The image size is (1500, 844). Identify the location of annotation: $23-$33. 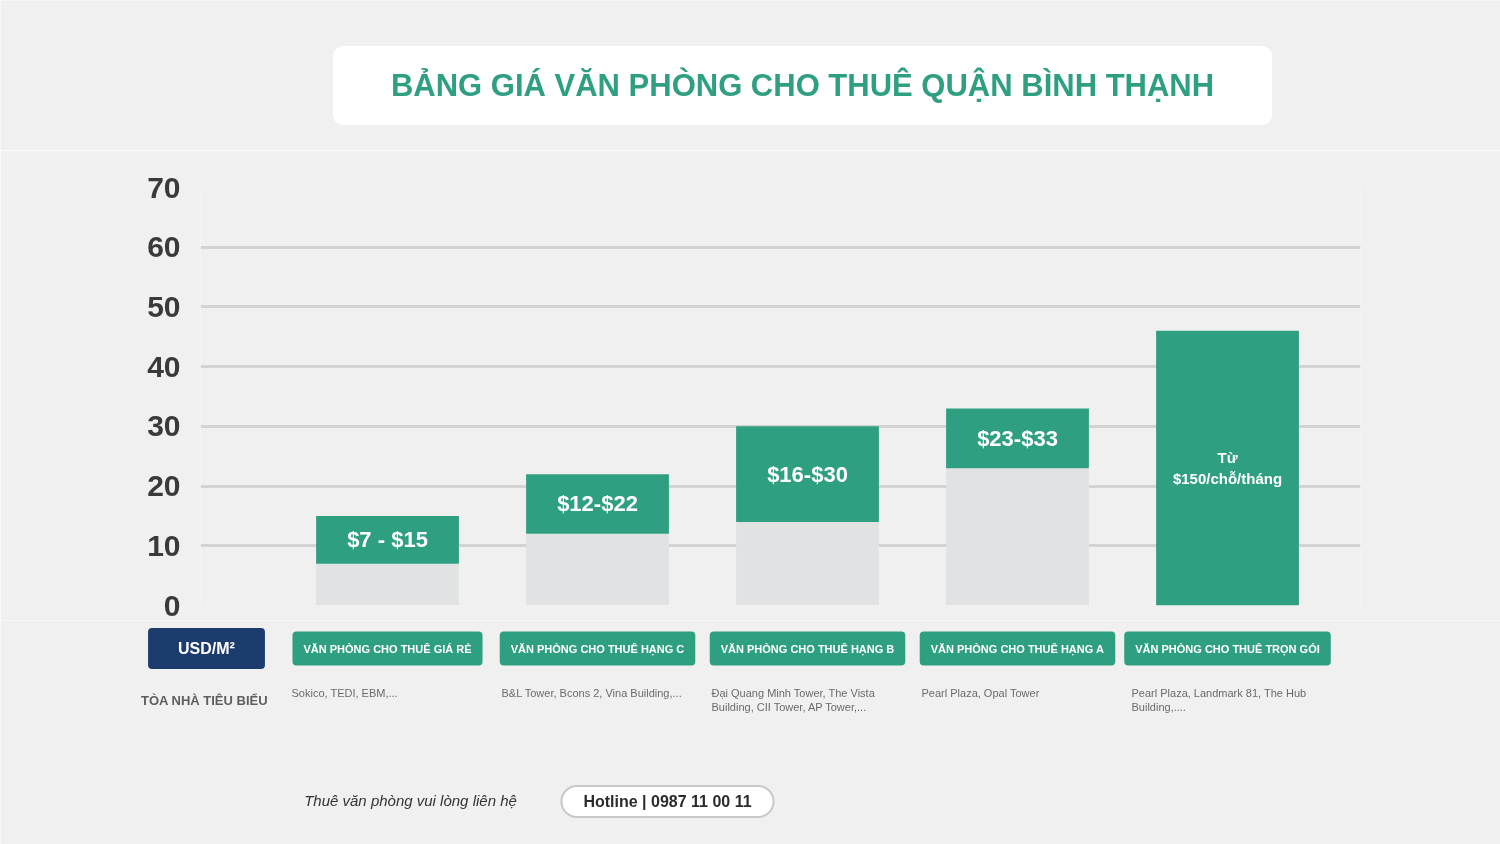
(1017, 438).